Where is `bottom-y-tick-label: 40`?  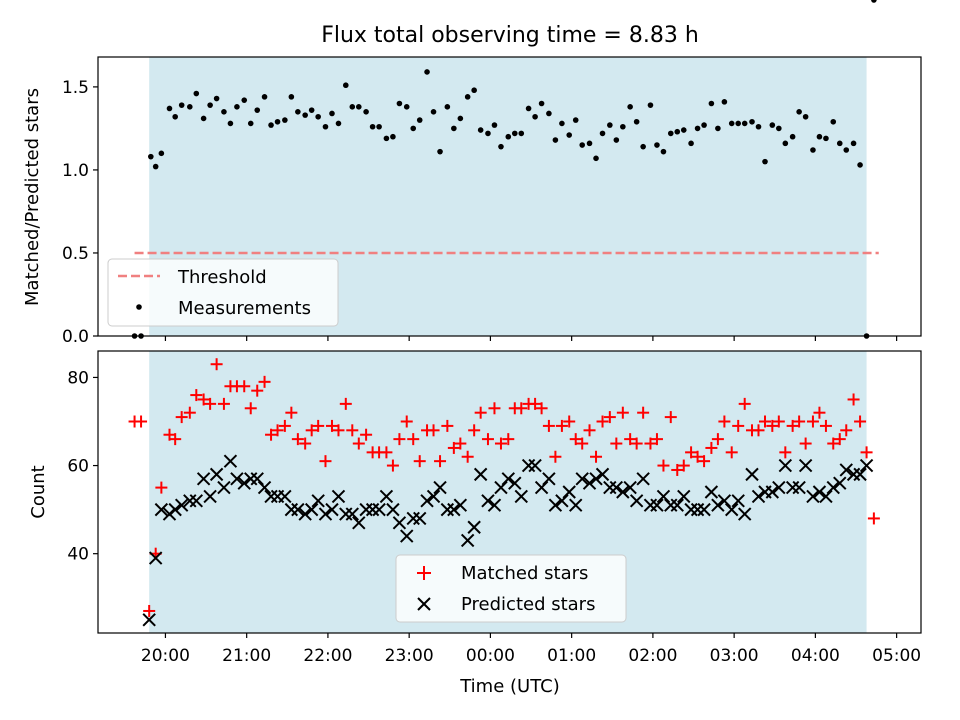
bottom-y-tick-label: 40 is located at coordinates (78, 555).